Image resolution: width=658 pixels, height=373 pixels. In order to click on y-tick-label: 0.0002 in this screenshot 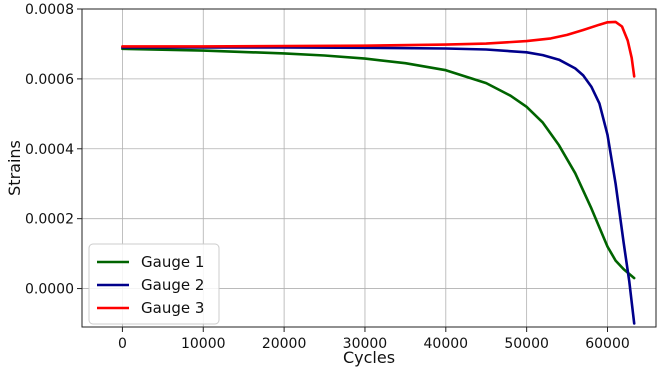, I will do `click(49, 220)`.